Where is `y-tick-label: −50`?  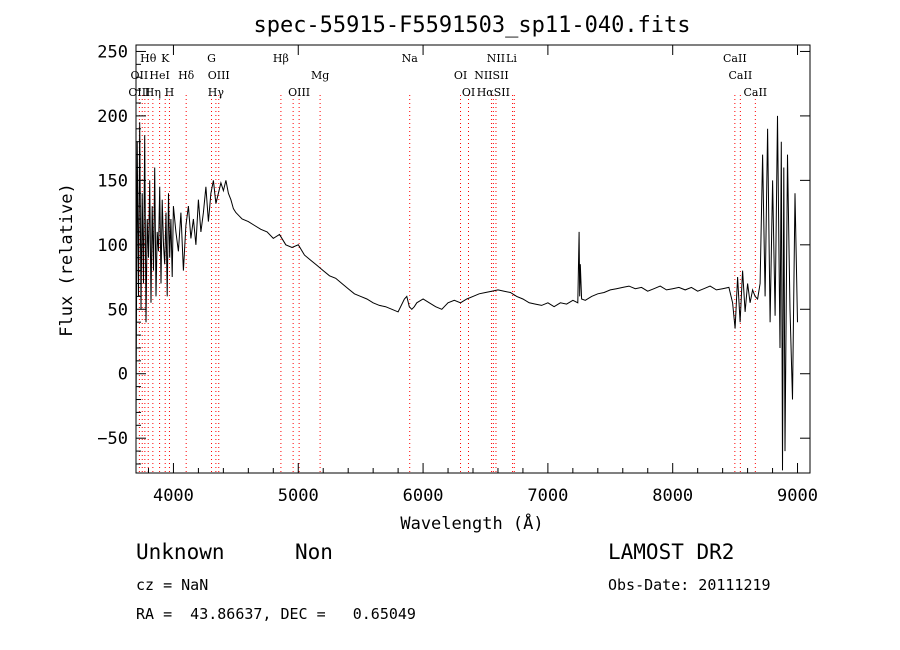
y-tick-label: −50 is located at coordinates (112, 439).